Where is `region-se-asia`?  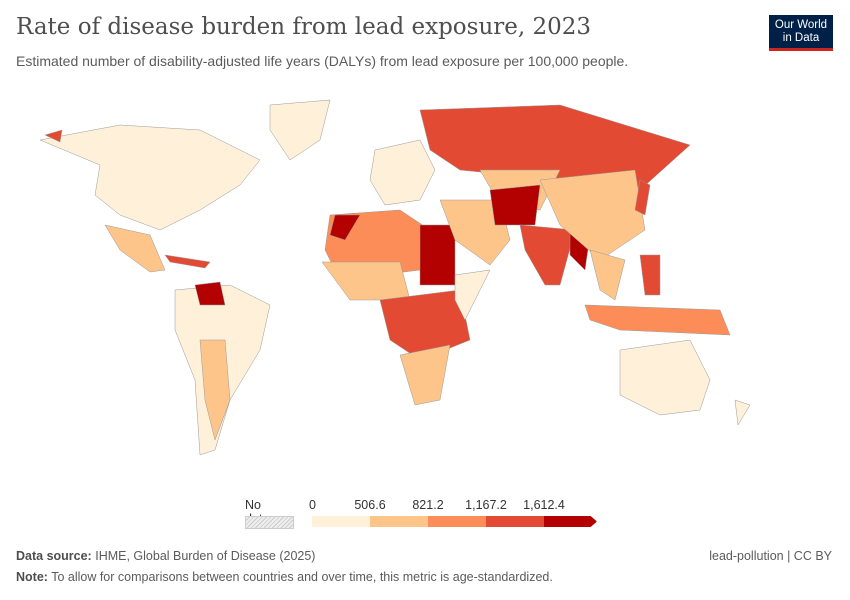 region-se-asia is located at coordinates (607, 275).